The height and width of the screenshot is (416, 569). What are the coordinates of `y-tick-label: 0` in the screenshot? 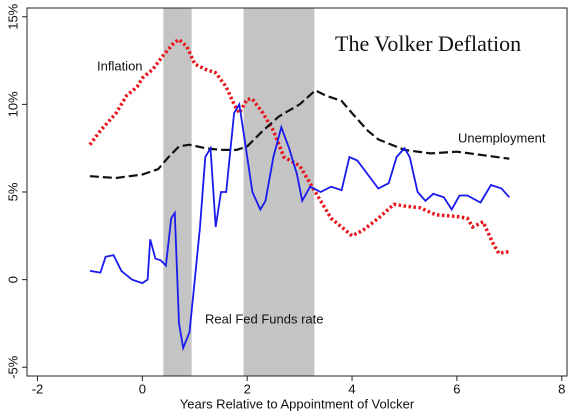 It's located at (12, 279).